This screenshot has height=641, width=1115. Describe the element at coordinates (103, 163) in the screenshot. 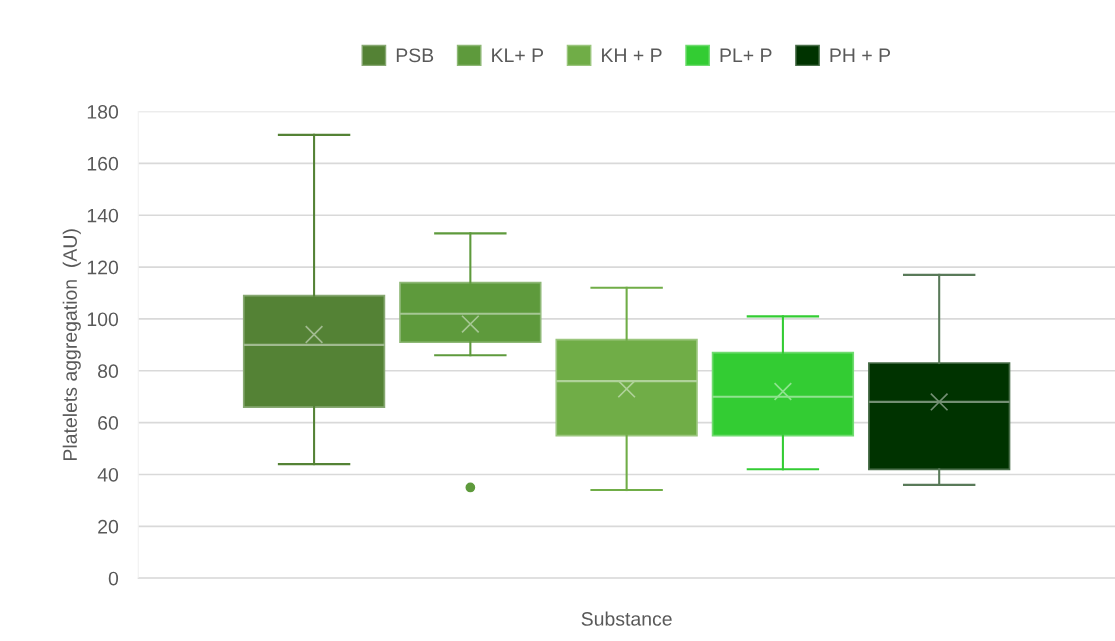

I see `y-tick-label: 160` at that location.